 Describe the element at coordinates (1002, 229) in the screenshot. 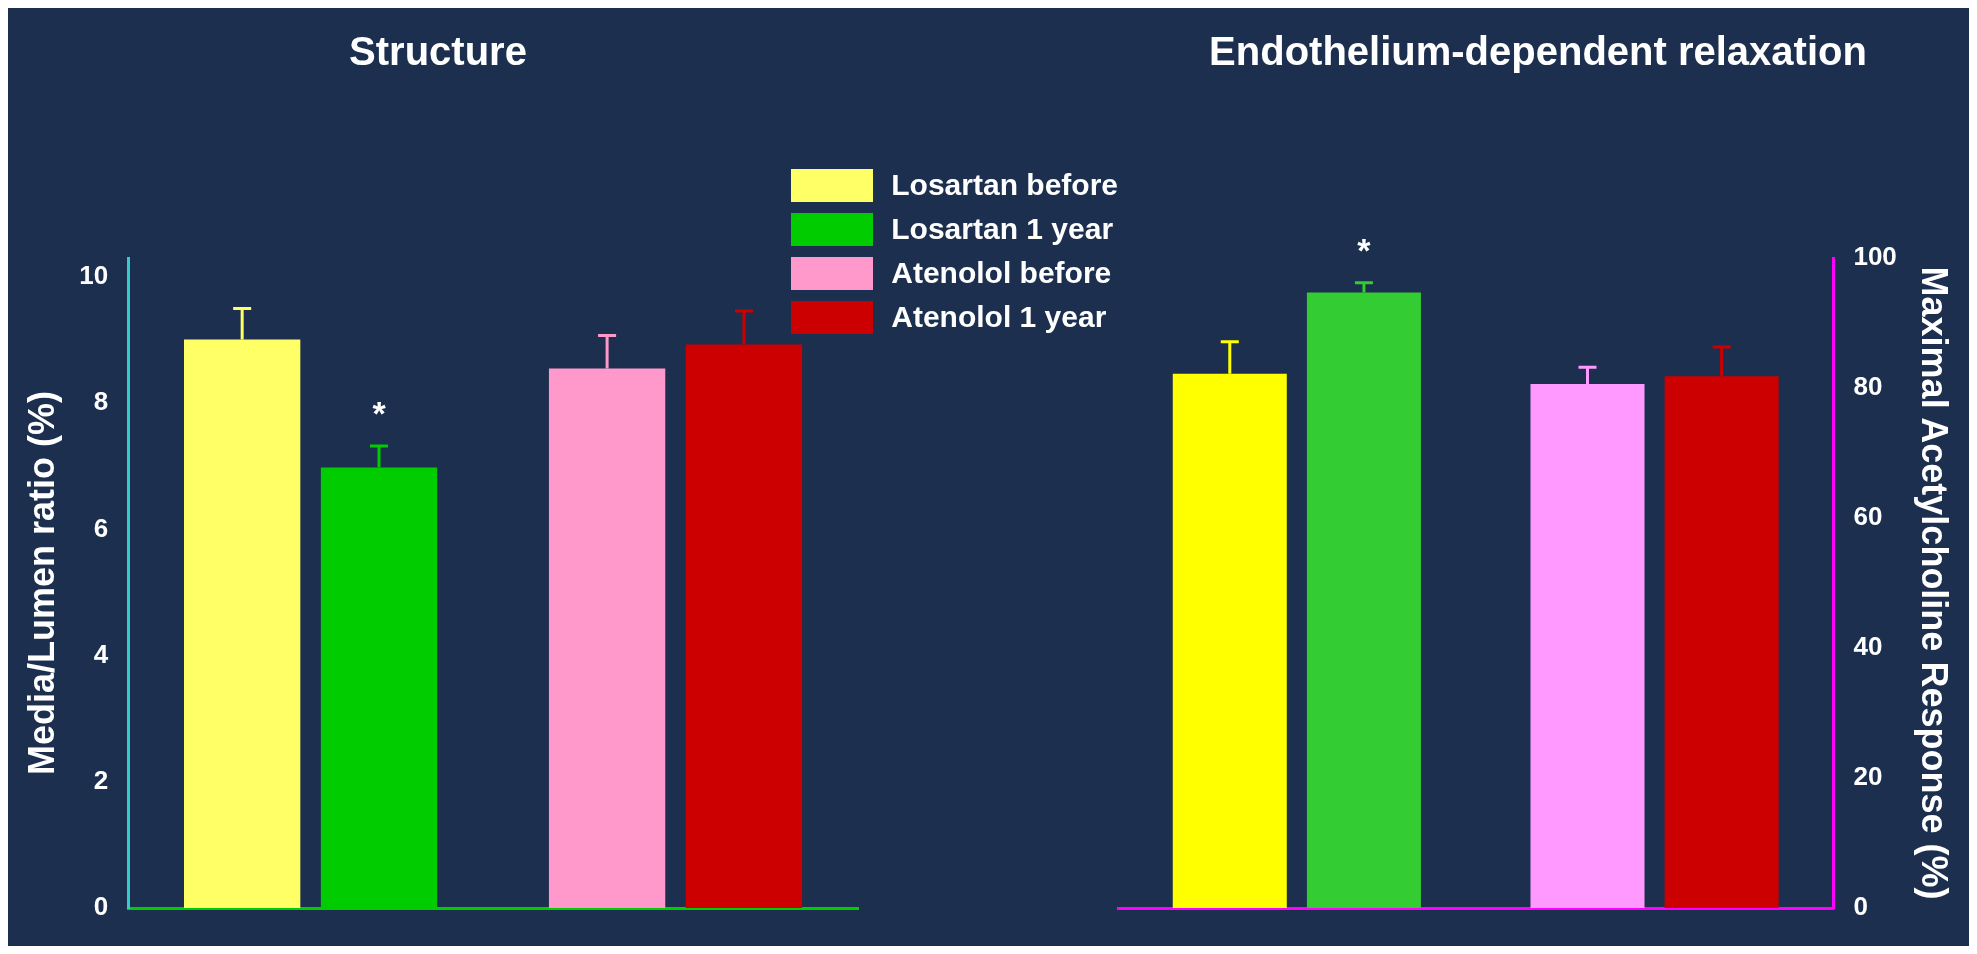

I see `legend-label: Losartan 1 year` at that location.